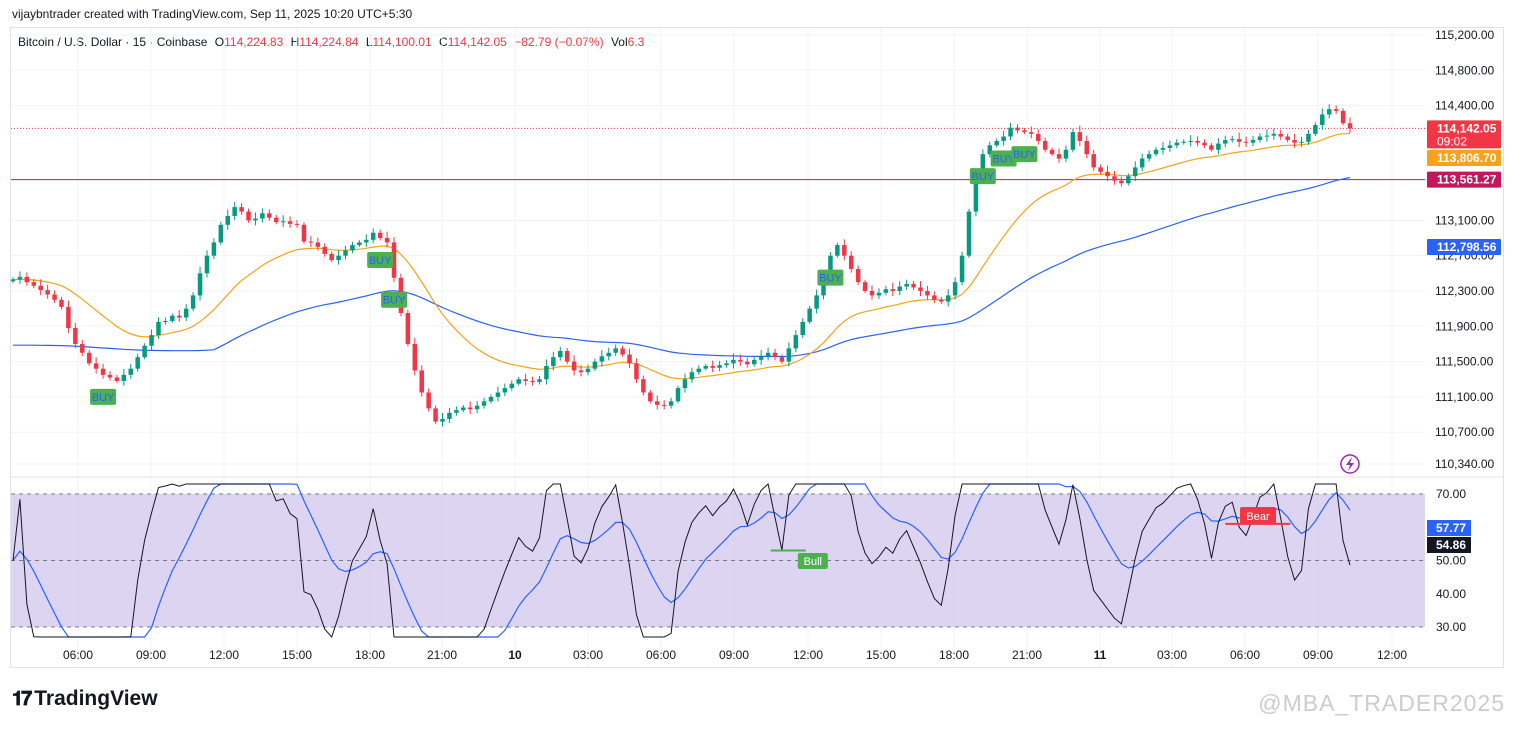 The image size is (1515, 729). I want to click on symbol-name: Bitcoin / U.S. Dollar · 15 · Coinbase, so click(113, 42).